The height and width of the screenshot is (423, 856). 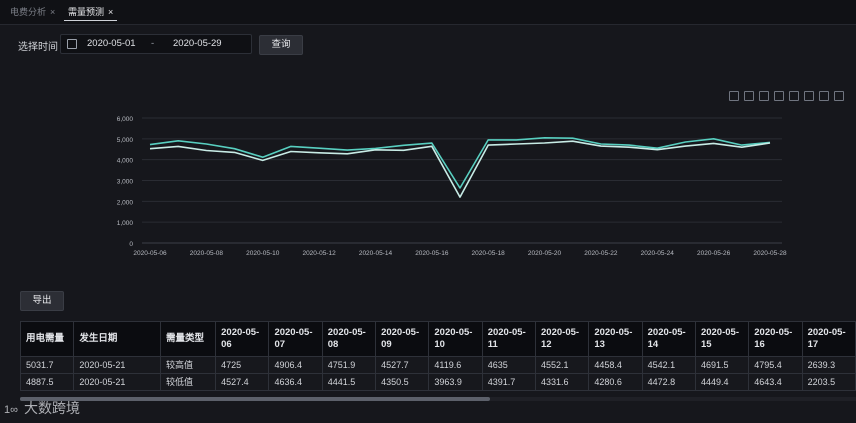 What do you see at coordinates (770, 253) in the screenshot?
I see `x-tick-label: 2020-05-28` at bounding box center [770, 253].